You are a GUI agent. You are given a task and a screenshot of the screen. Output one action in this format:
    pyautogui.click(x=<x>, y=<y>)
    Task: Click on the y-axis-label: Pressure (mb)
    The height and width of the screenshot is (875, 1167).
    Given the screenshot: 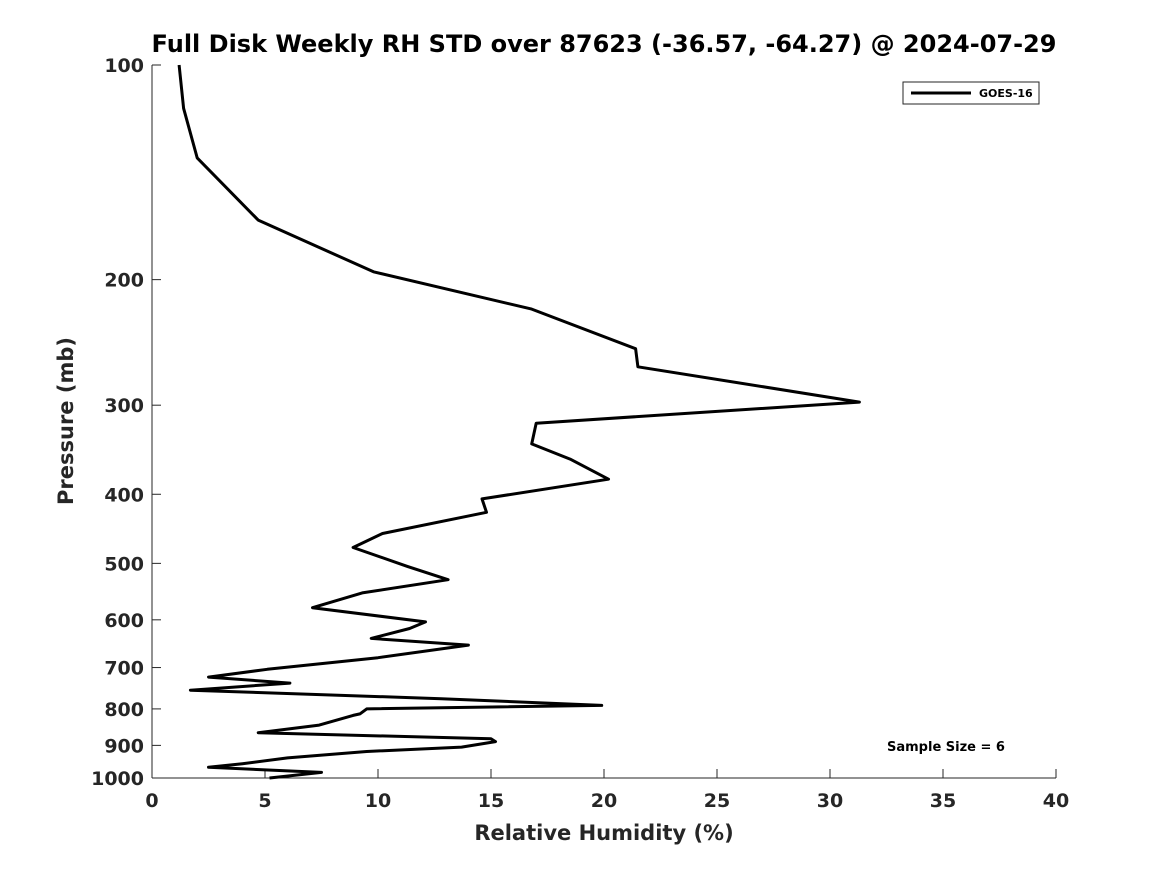 What is the action you would take?
    pyautogui.click(x=66, y=421)
    